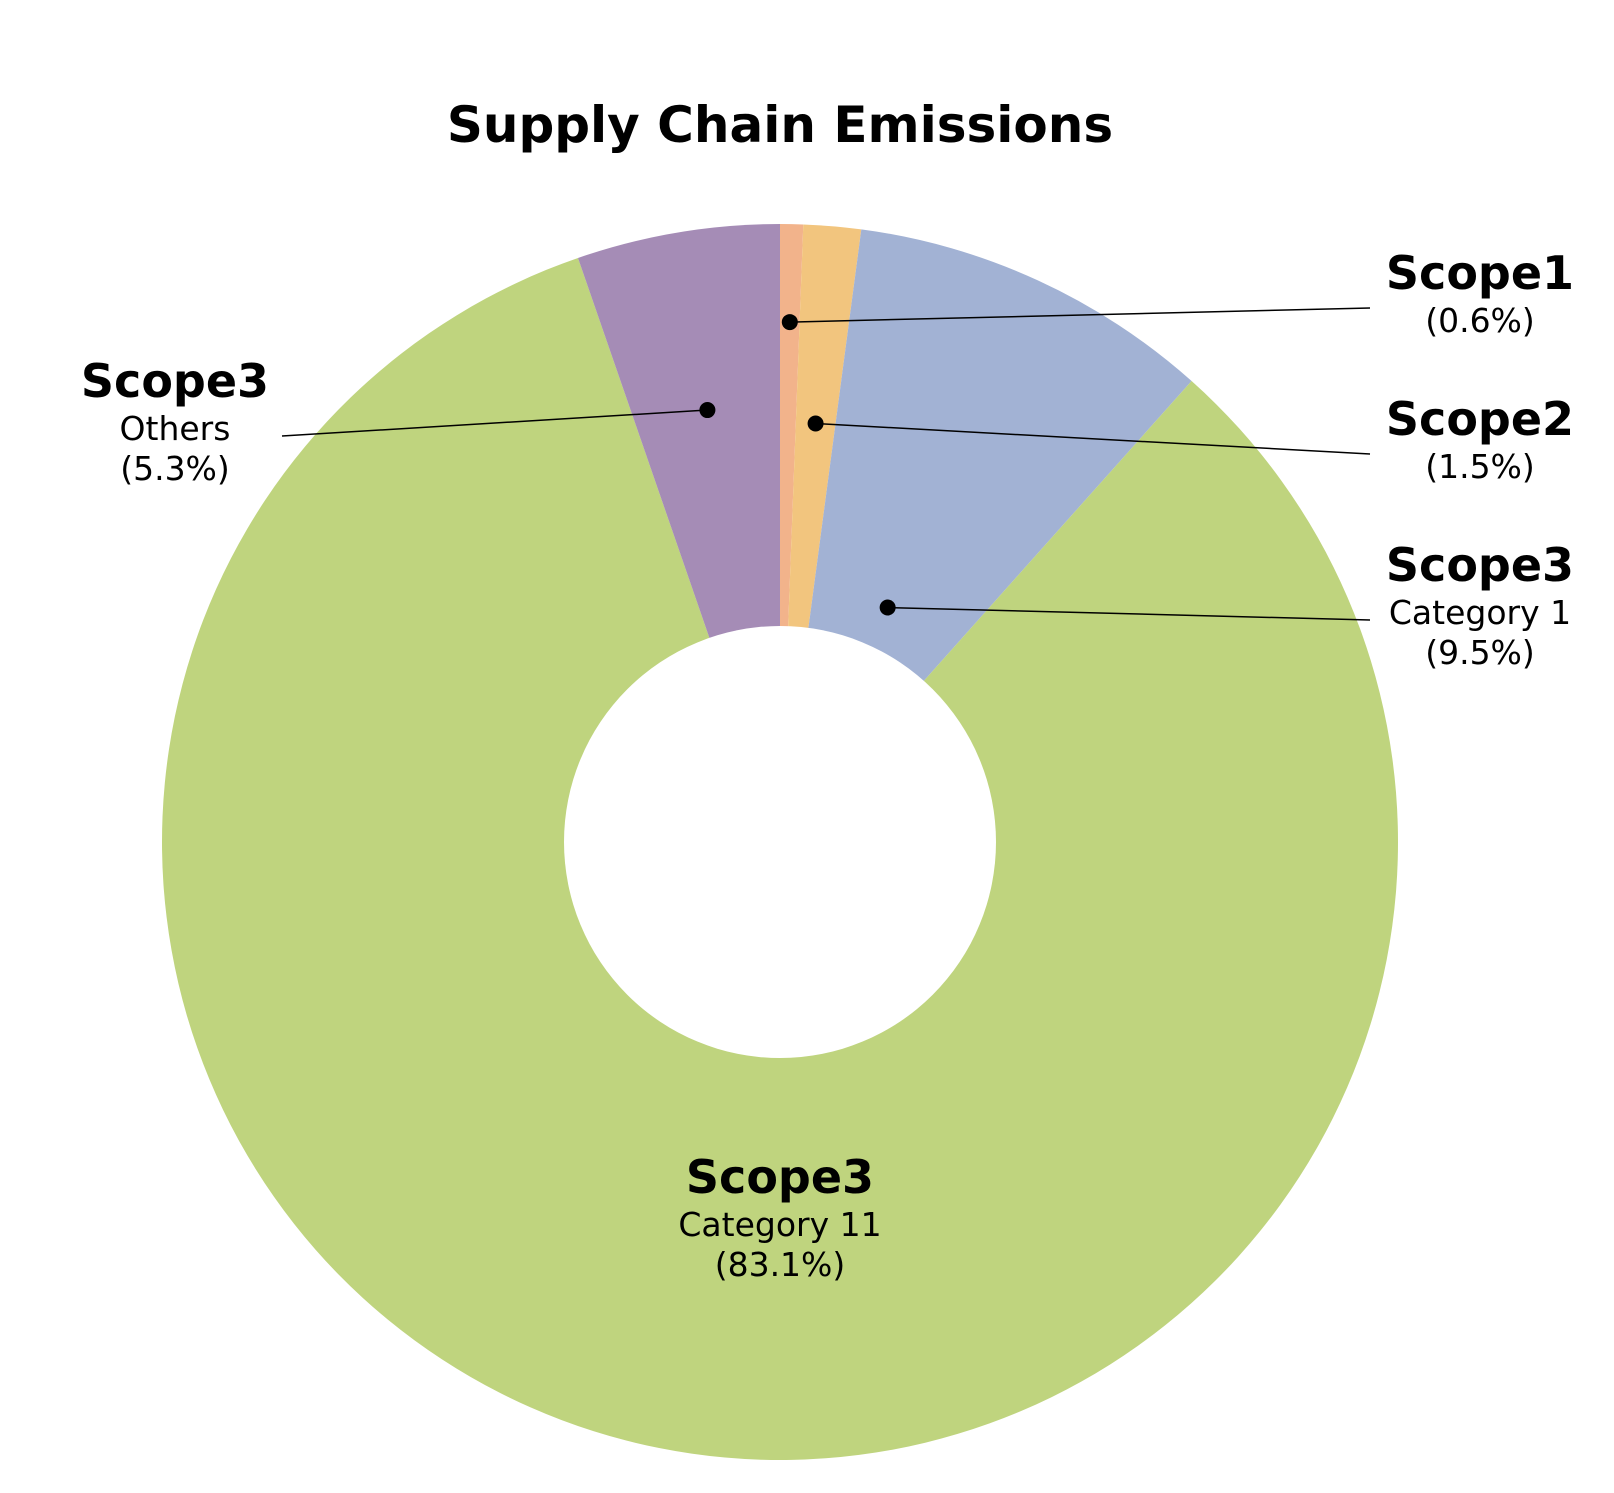 The image size is (1614, 1493). What do you see at coordinates (1480, 613) in the screenshot?
I see `label-scope3-cat1-sub: Category 1` at bounding box center [1480, 613].